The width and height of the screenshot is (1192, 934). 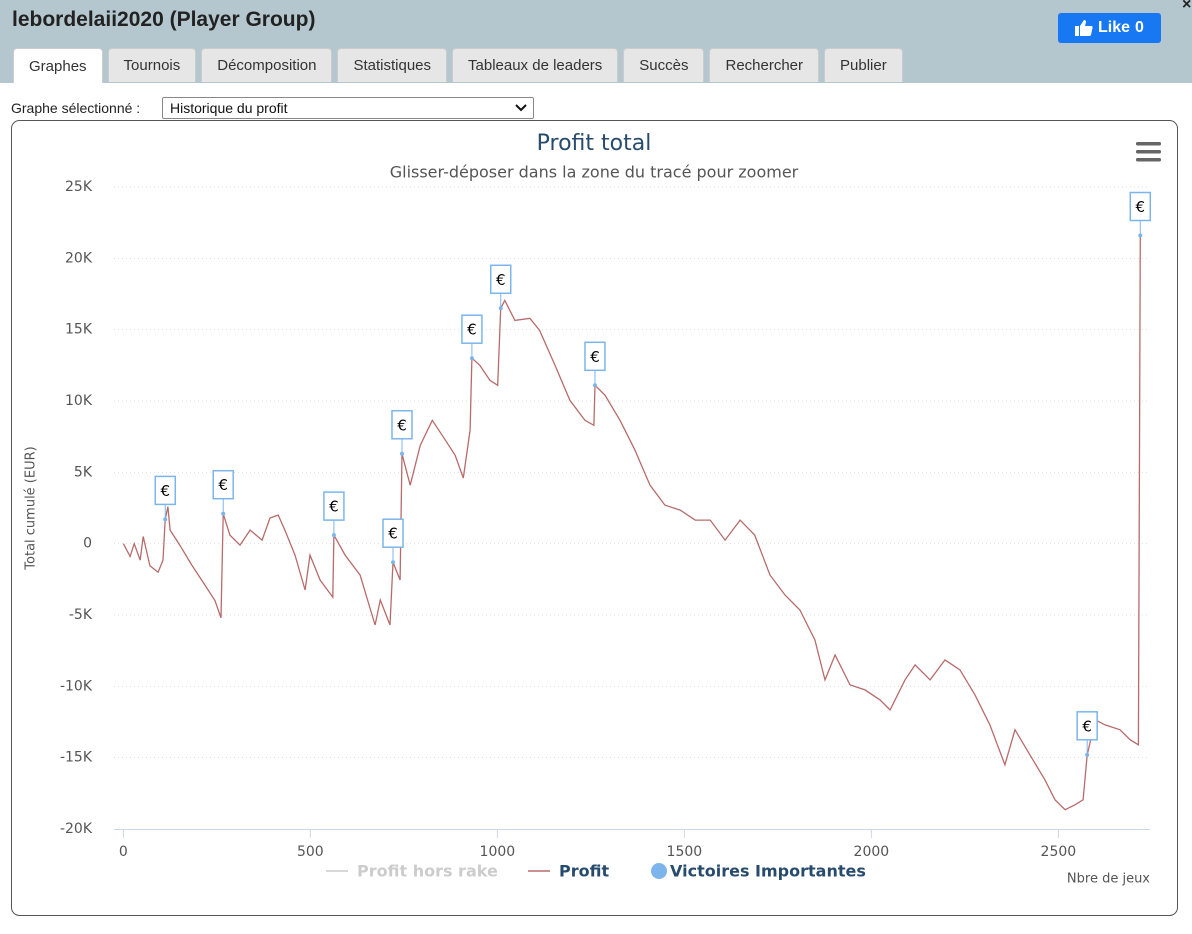 I want to click on group-title: lebordelaii2020 (Player Group), so click(x=164, y=19).